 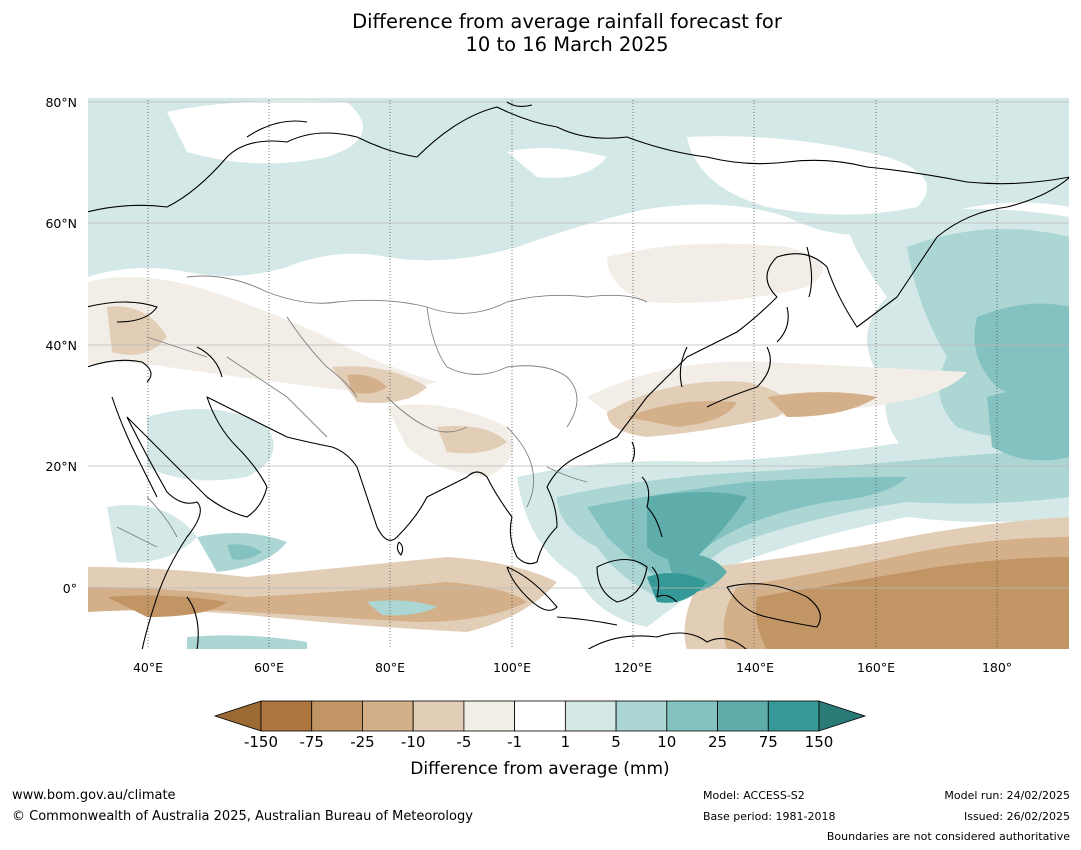 What do you see at coordinates (1007, 795) in the screenshot?
I see `model-run-text: Model run: 24/02/2025` at bounding box center [1007, 795].